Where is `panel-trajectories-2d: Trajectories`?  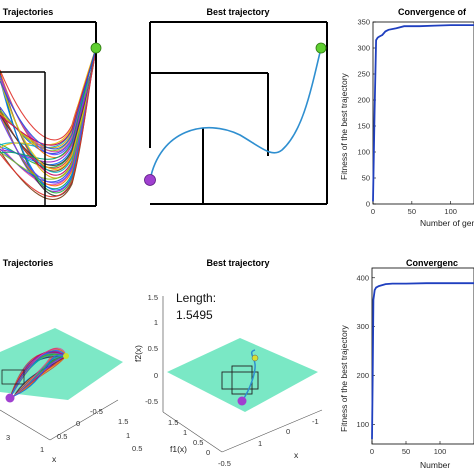 panel-trajectories-2d: Trajectories is located at coordinates (51, 107).